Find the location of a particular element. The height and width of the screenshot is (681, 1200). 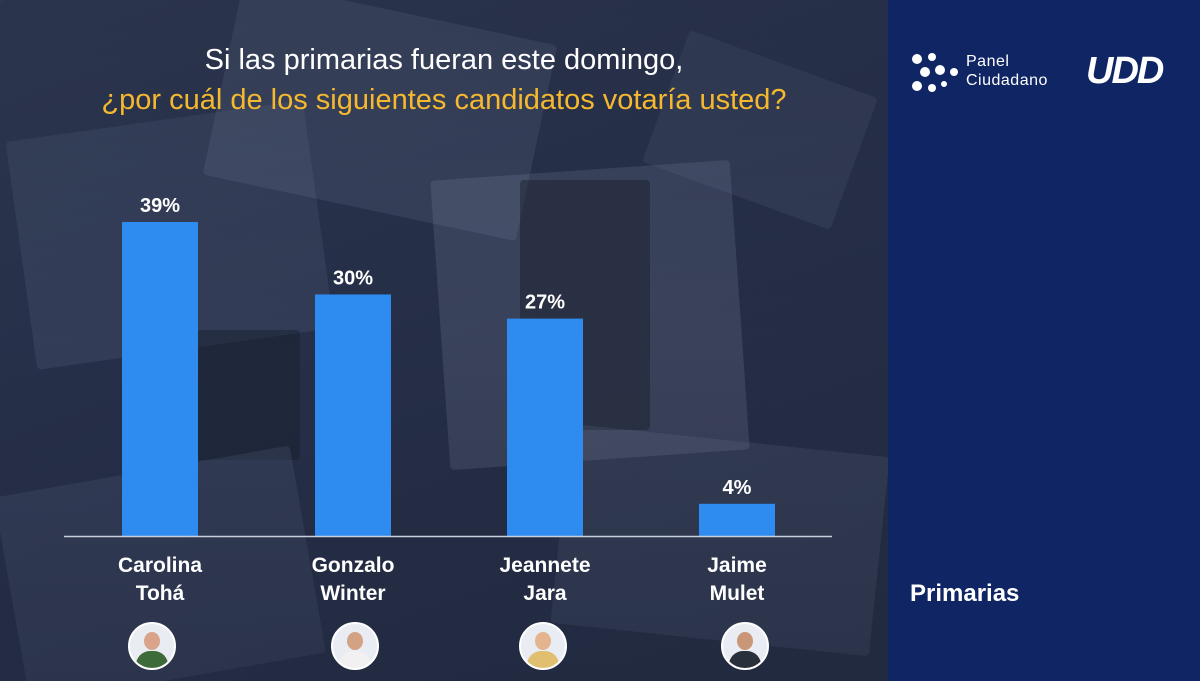

panel-ciudadano-logo-icon is located at coordinates (935, 72).